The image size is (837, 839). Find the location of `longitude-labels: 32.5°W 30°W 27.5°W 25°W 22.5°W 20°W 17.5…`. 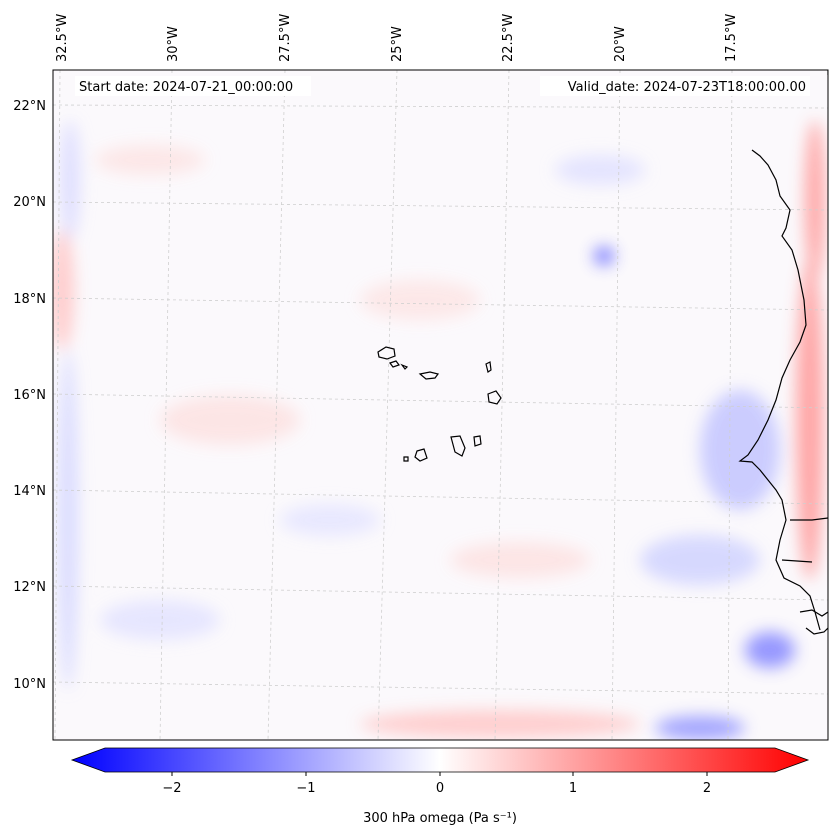

longitude-labels: 32.5°W 30°W 27.5°W 25°W 22.5°W 20°W 17.5… is located at coordinates (397, 38).